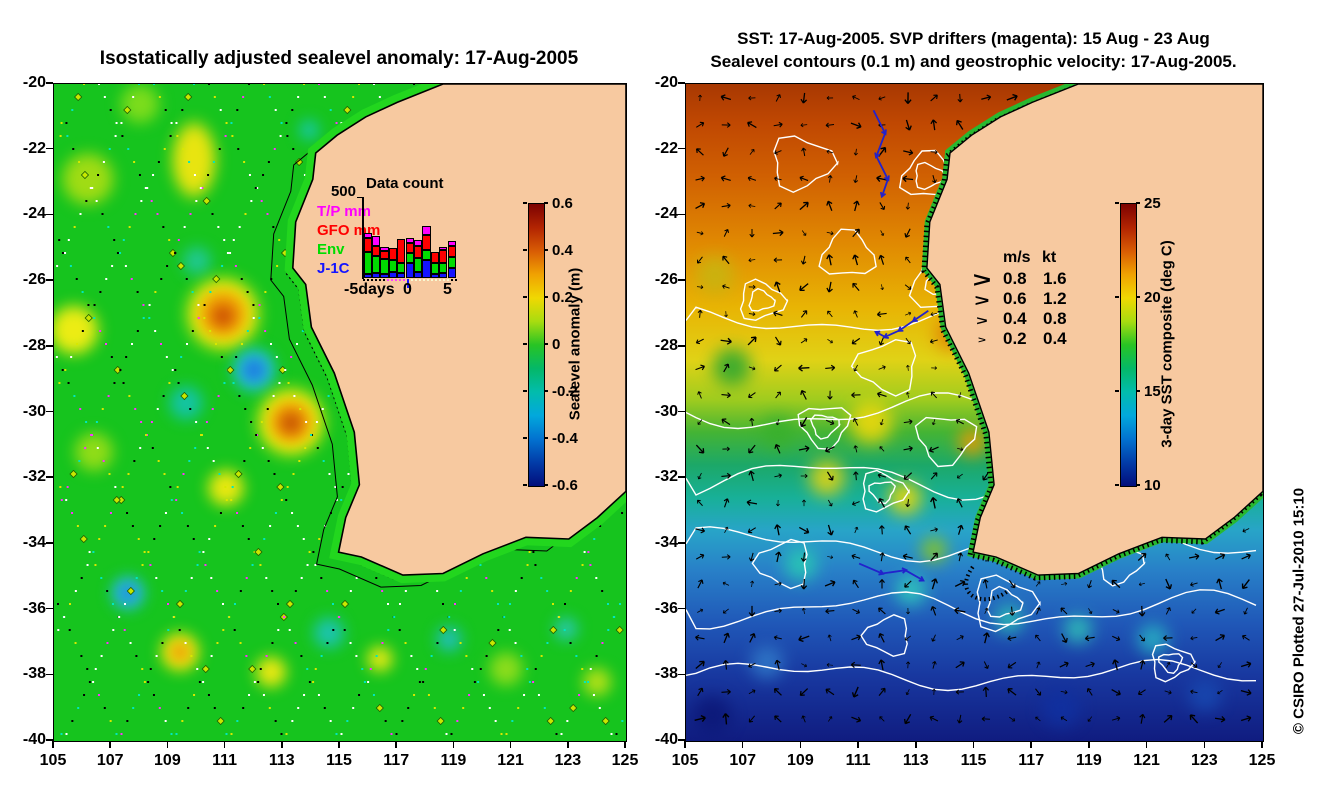 The image size is (1320, 810). What do you see at coordinates (409, 257) in the screenshot?
I see `bar-segment-env` at bounding box center [409, 257].